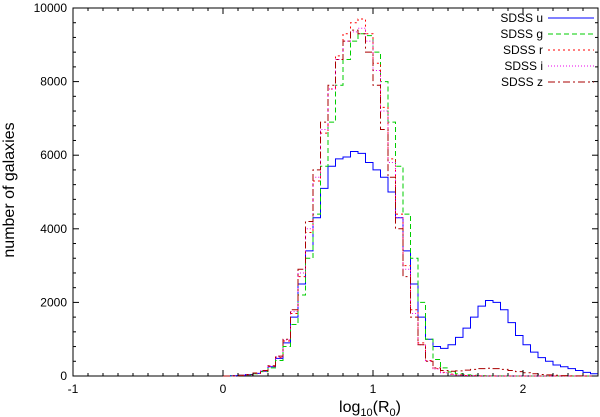 The height and width of the screenshot is (417, 600). What do you see at coordinates (9, 189) in the screenshot?
I see `y-axis-title: number of galaxies` at bounding box center [9, 189].